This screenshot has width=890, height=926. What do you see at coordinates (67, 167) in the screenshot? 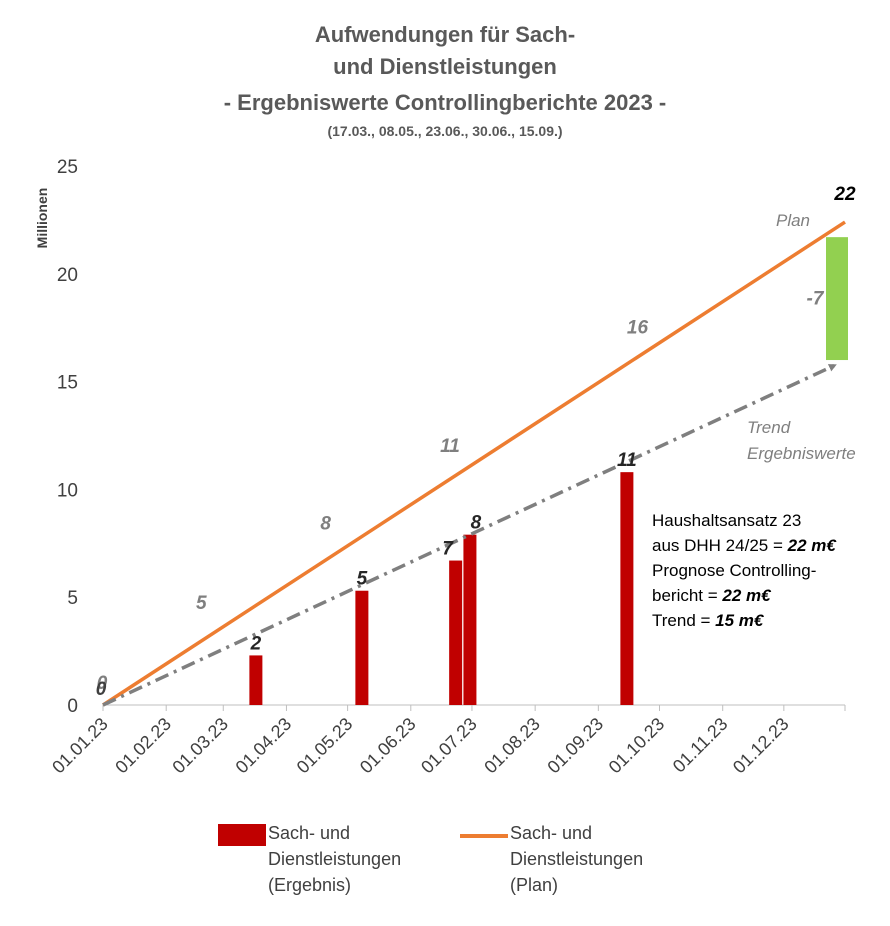
I see `y-tick-label: 25` at bounding box center [67, 167].